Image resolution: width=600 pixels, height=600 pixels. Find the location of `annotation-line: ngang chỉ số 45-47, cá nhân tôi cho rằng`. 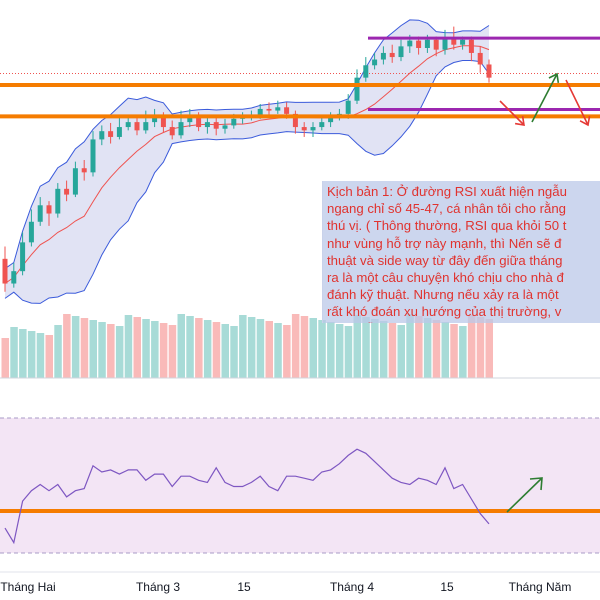

annotation-line: ngang chỉ số 45-47, cá nhân tôi cho rằng is located at coordinates (447, 209).